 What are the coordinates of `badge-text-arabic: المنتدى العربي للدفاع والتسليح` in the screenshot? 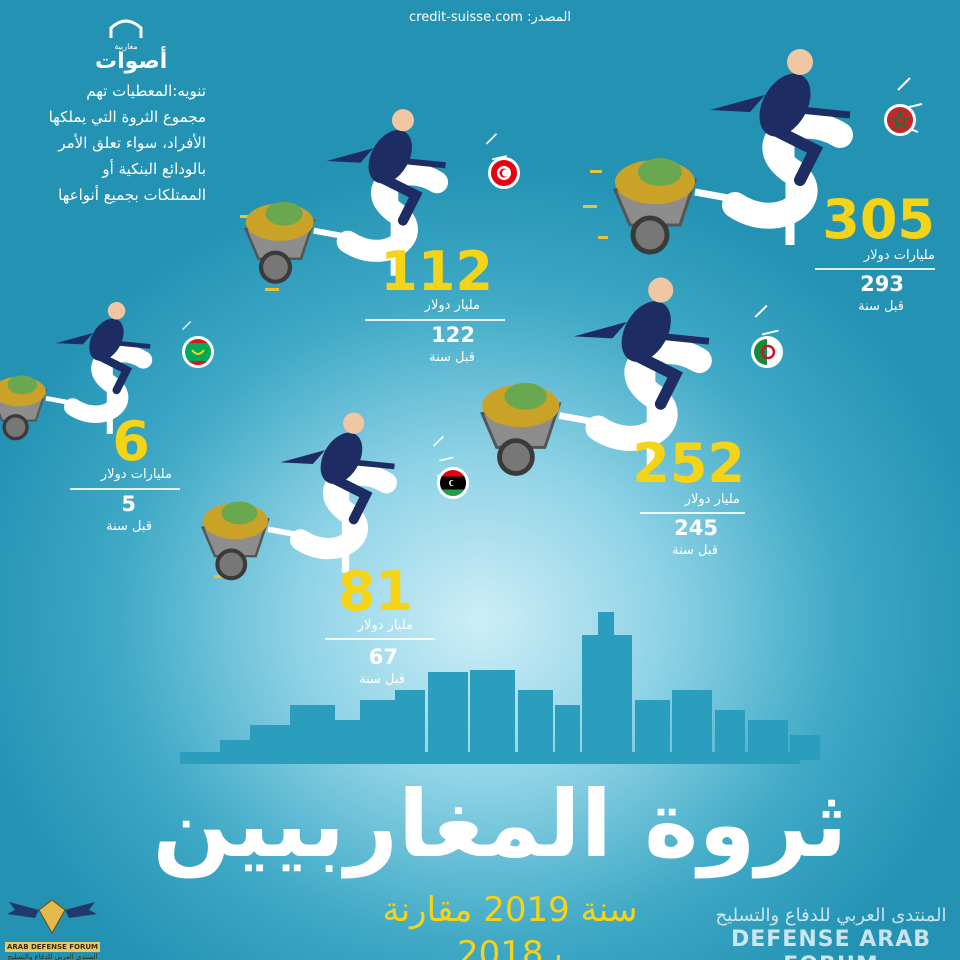 It's located at (52, 956).